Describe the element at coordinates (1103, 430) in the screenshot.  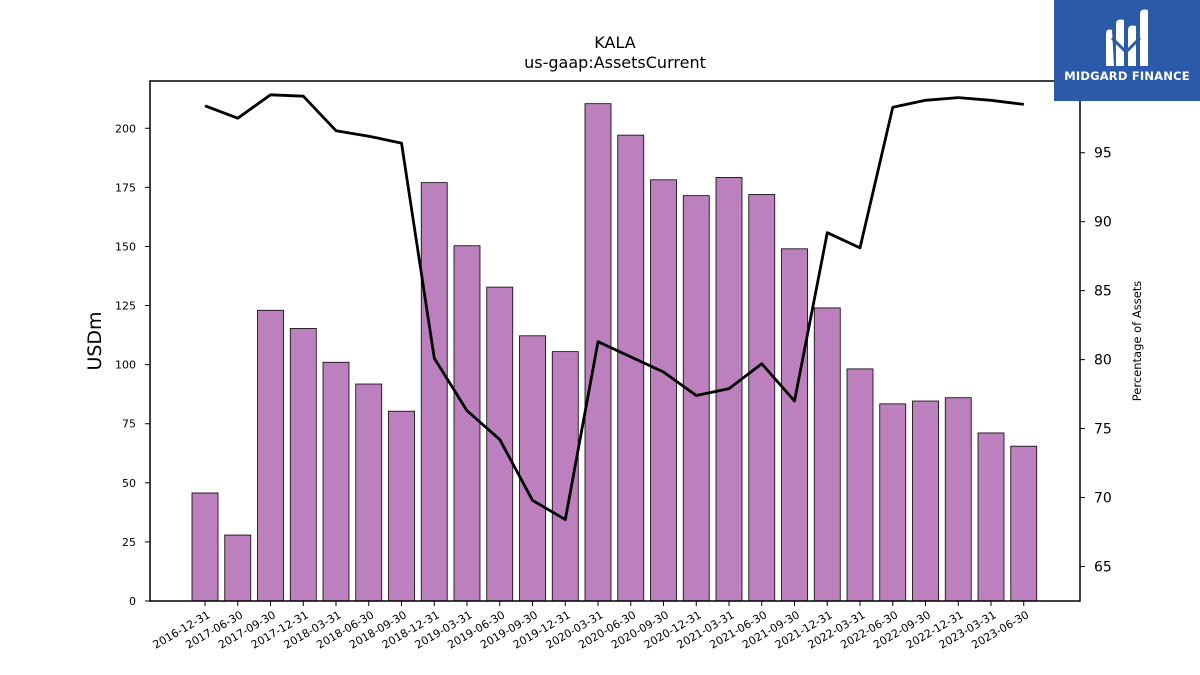
I see `y2-tick-label: 75` at that location.